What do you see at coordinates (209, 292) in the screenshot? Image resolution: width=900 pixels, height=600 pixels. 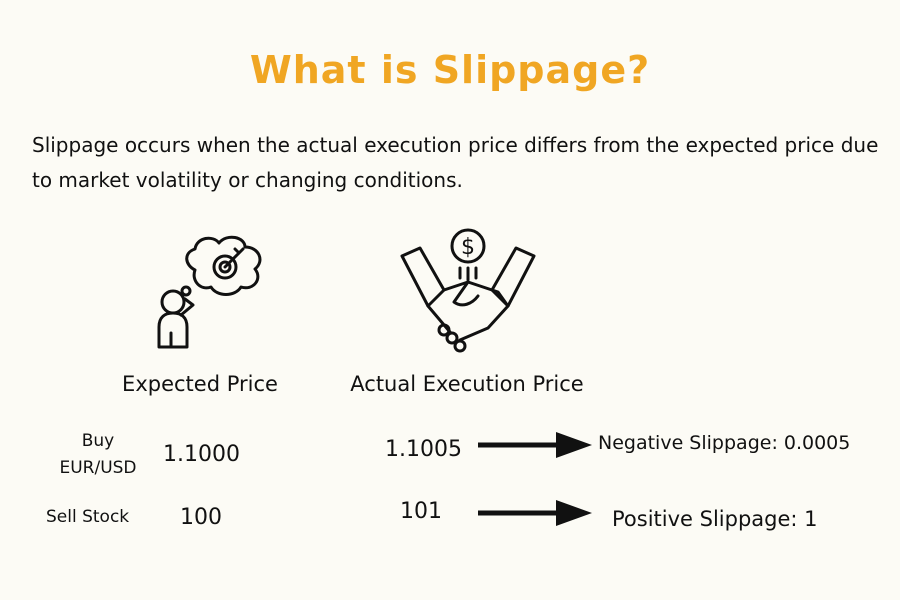 I see `thinking-person-icon` at bounding box center [209, 292].